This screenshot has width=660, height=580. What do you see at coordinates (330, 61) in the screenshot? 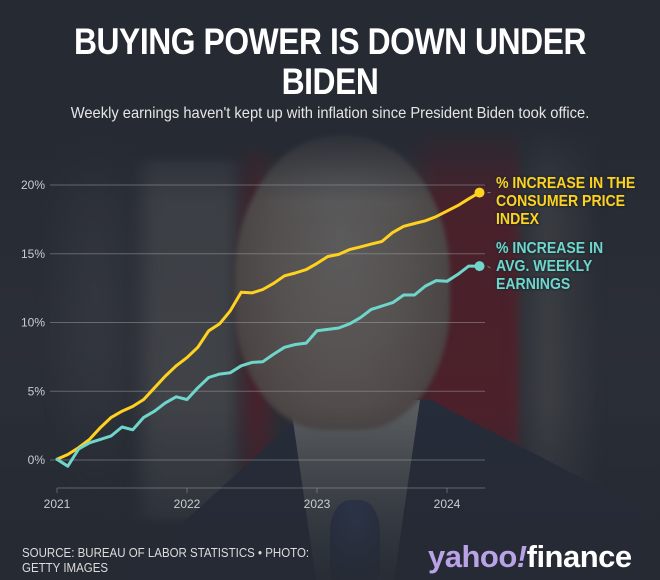
I see `chart-title: BUYING POWER IS DOWN UNDER BIDEN` at bounding box center [330, 61].